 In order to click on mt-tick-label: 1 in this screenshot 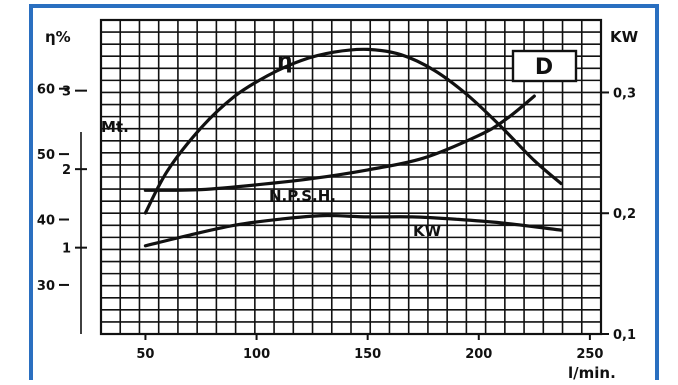, I will do `click(66, 249)`.